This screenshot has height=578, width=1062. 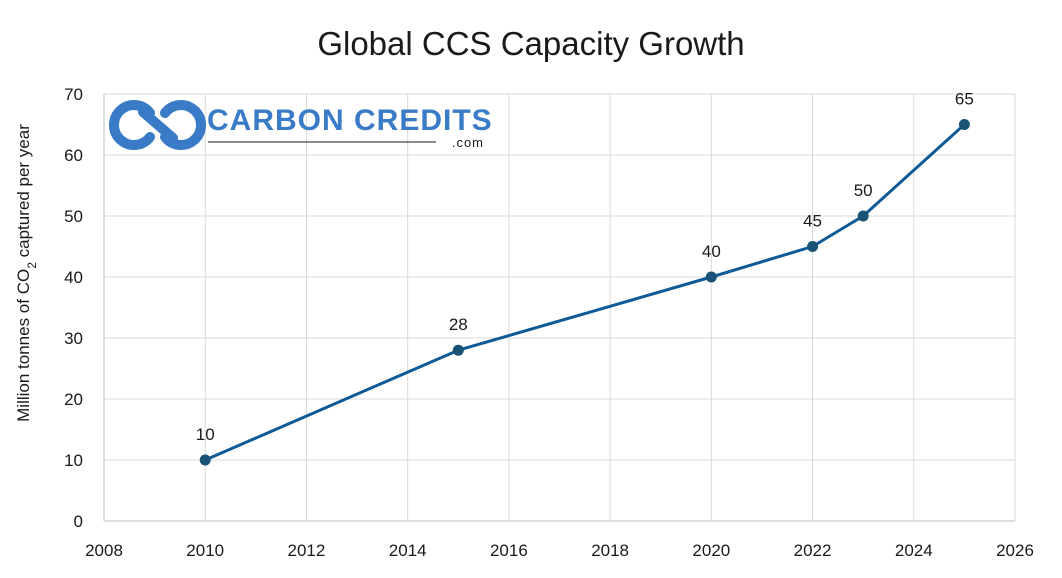 I want to click on logo-name: CARBON CREDITS, so click(x=350, y=120).